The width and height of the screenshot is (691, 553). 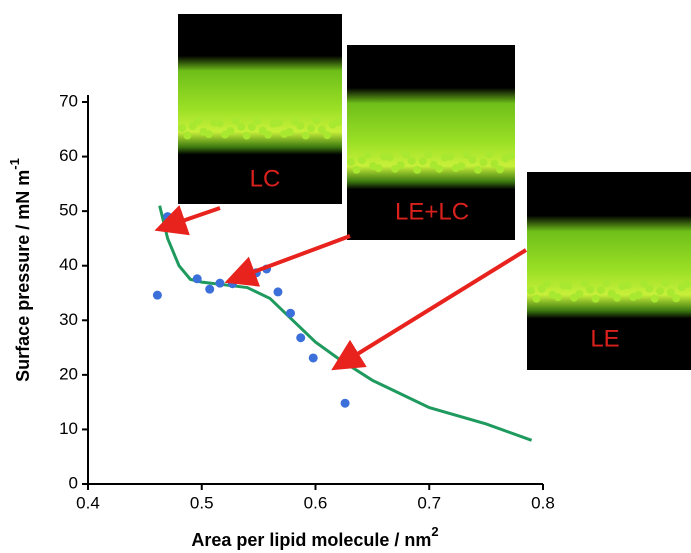 What do you see at coordinates (202, 502) in the screenshot?
I see `x-tick-label: 0.5` at bounding box center [202, 502].